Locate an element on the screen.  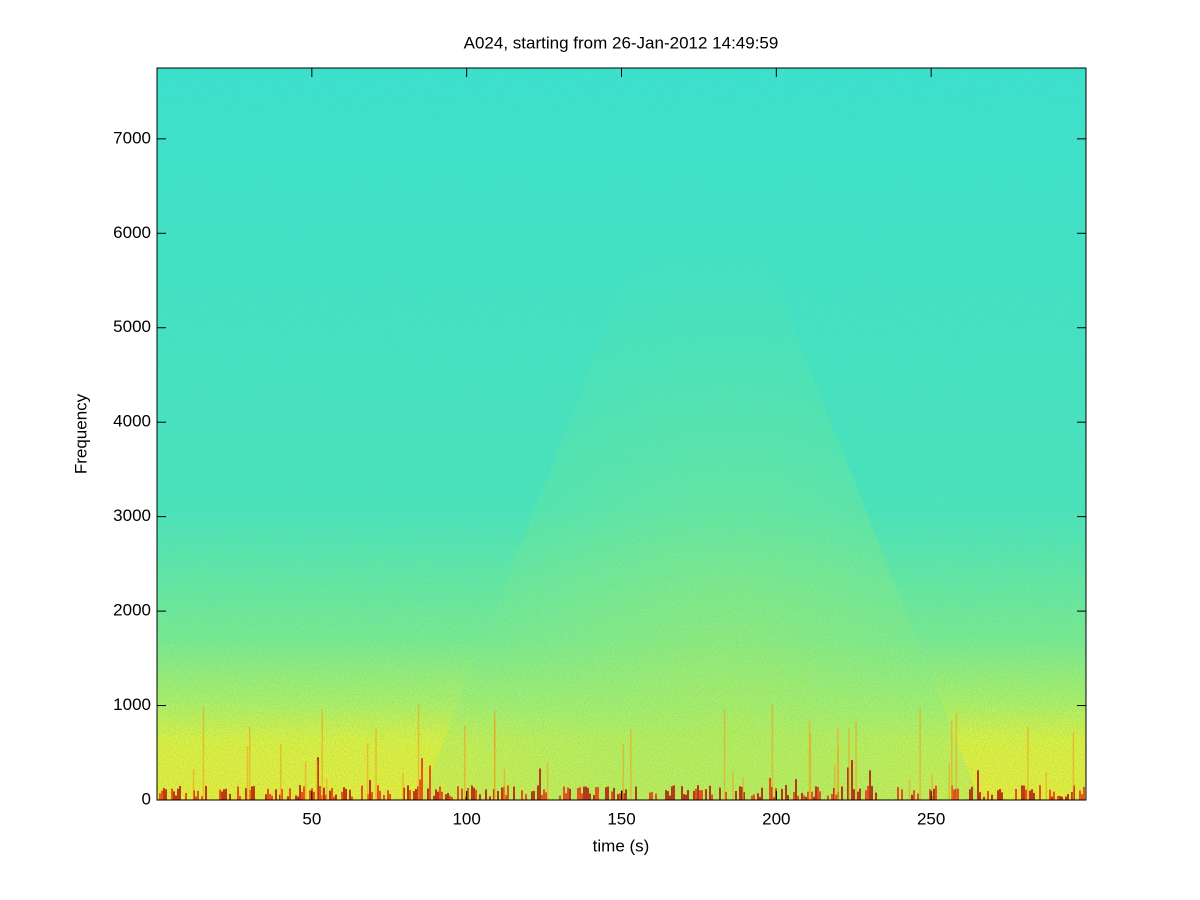
x-tick-label: 150 is located at coordinates (621, 818).